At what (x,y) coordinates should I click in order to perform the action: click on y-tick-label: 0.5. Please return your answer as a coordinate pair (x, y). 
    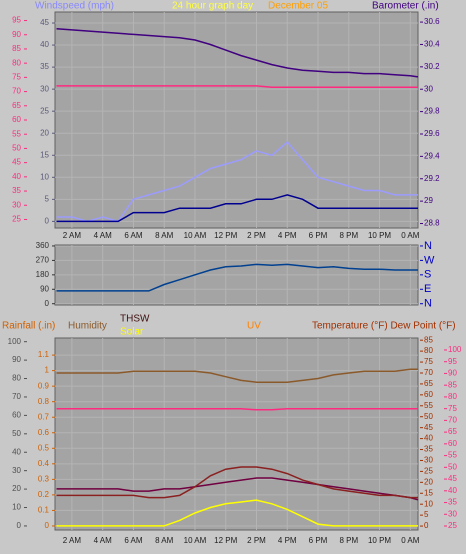
    Looking at the image, I should click on (44, 447).